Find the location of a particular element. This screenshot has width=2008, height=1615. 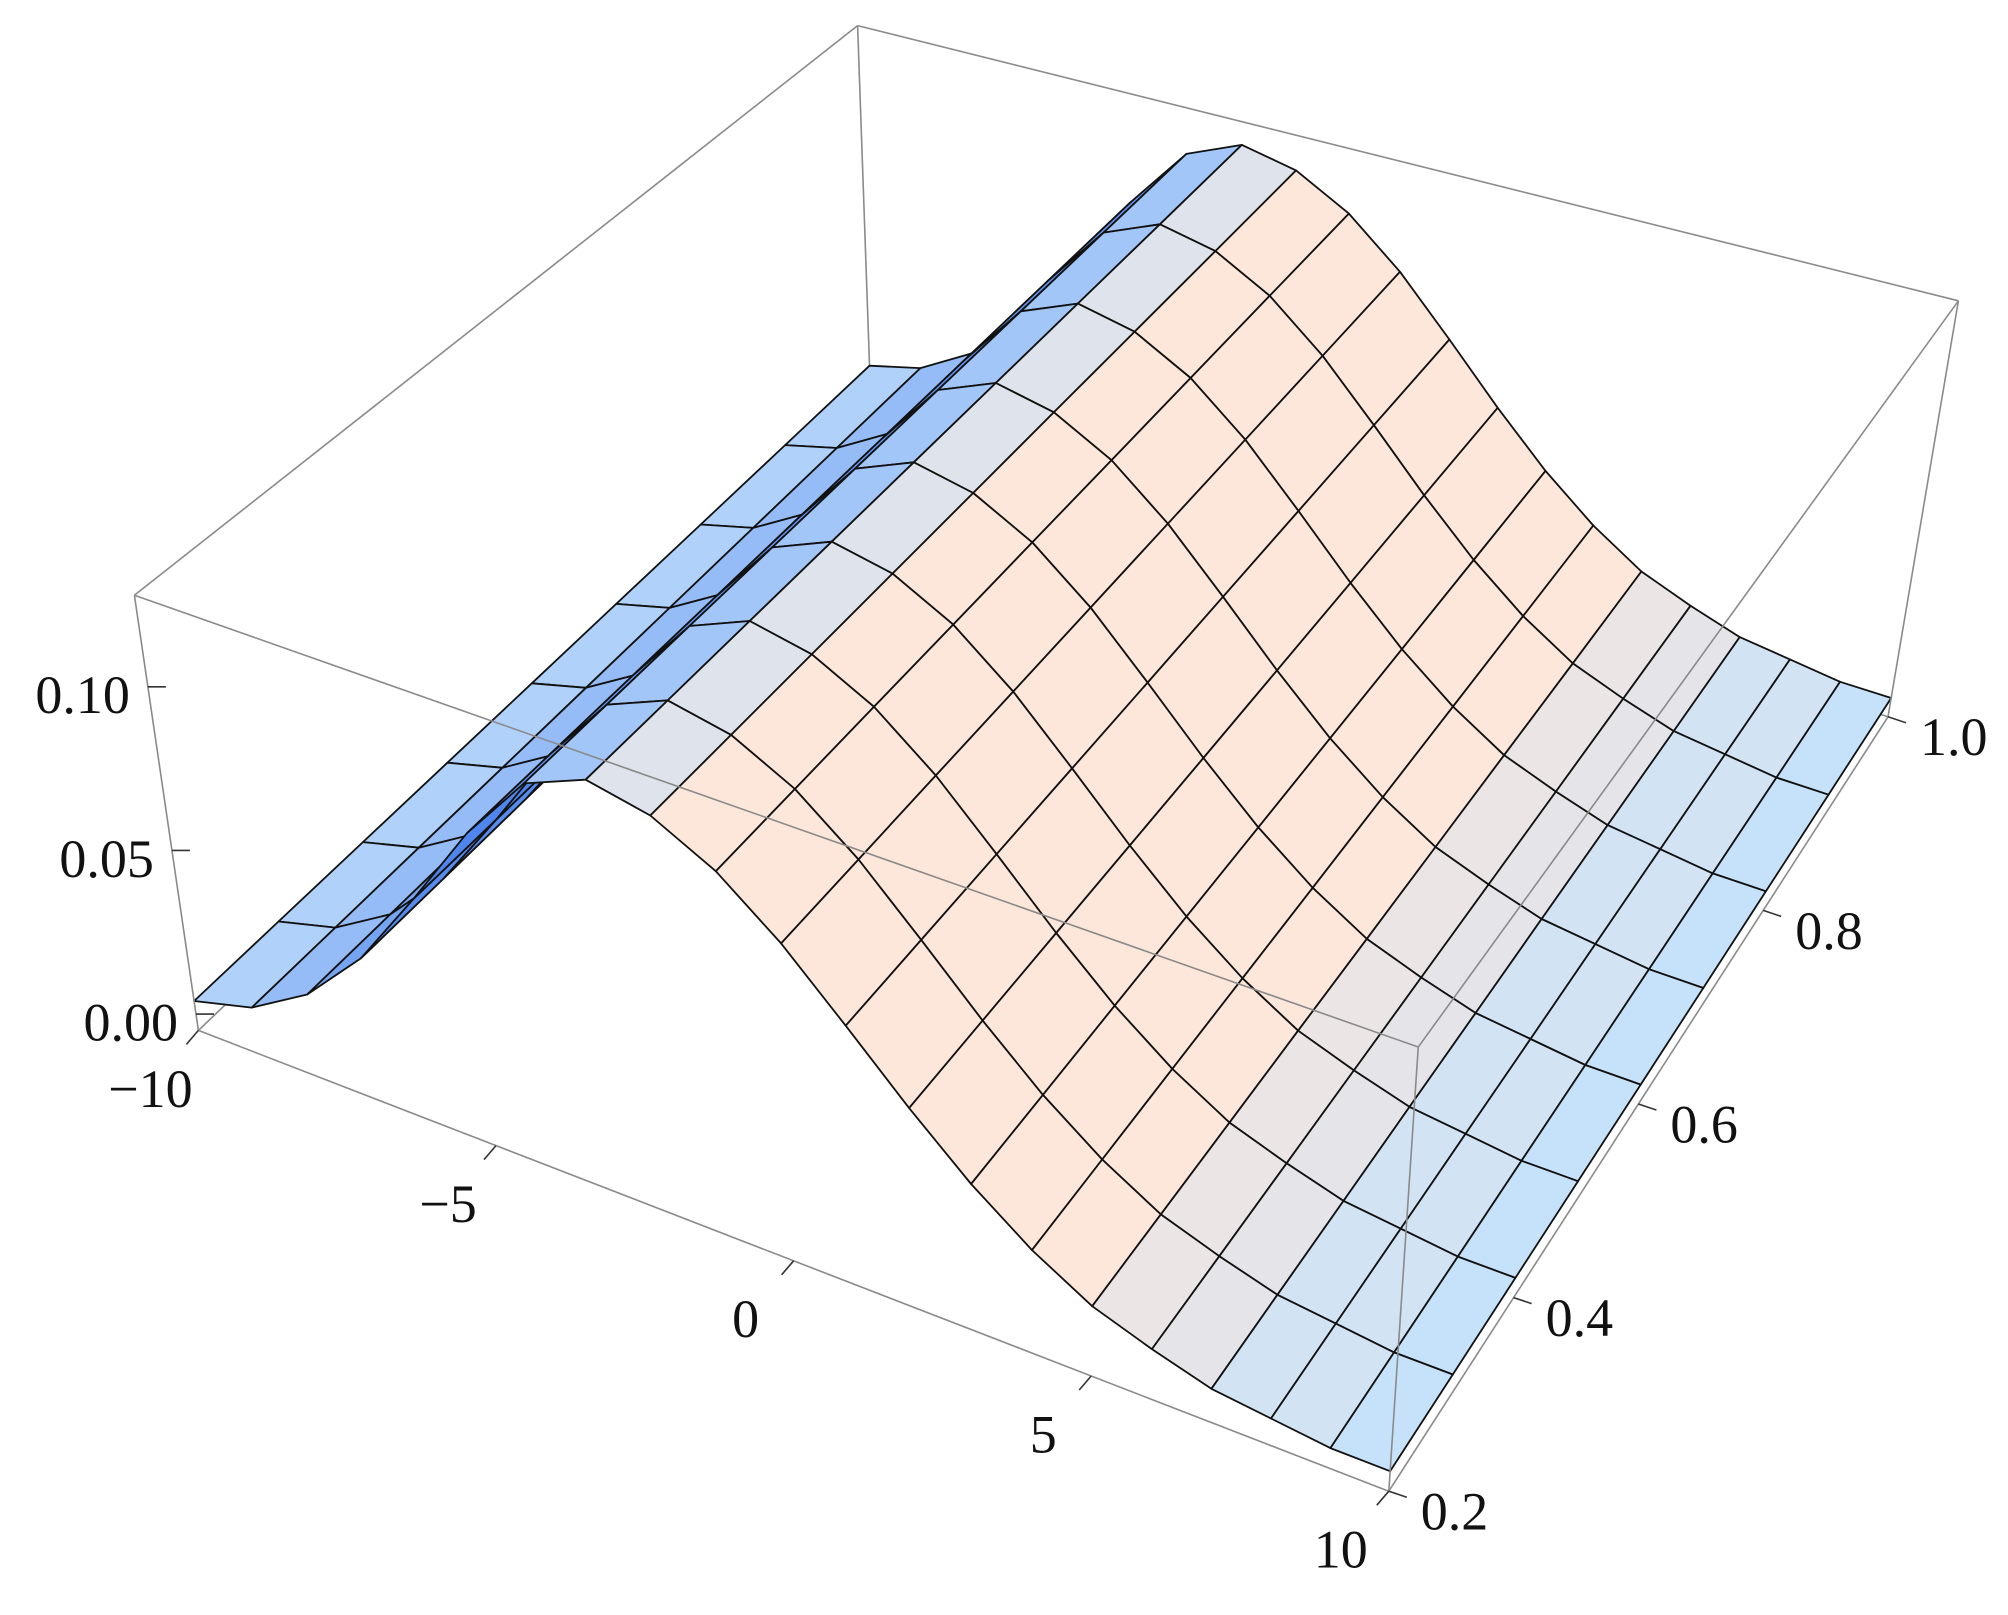

z-tick-label: 0.05 is located at coordinates (106, 859).